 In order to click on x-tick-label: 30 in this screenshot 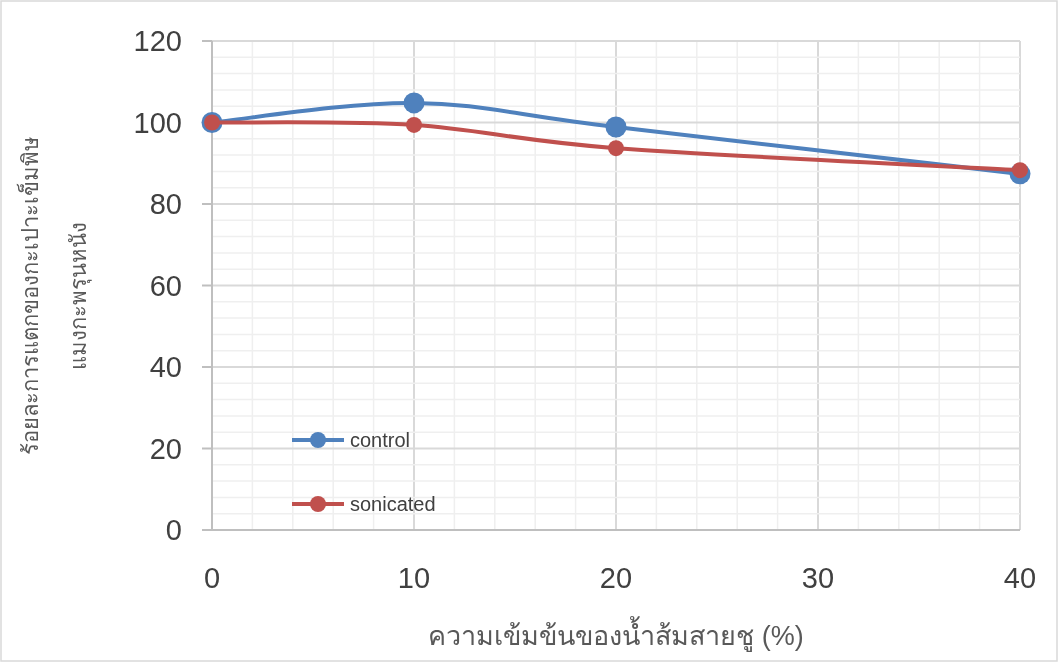, I will do `click(818, 578)`.